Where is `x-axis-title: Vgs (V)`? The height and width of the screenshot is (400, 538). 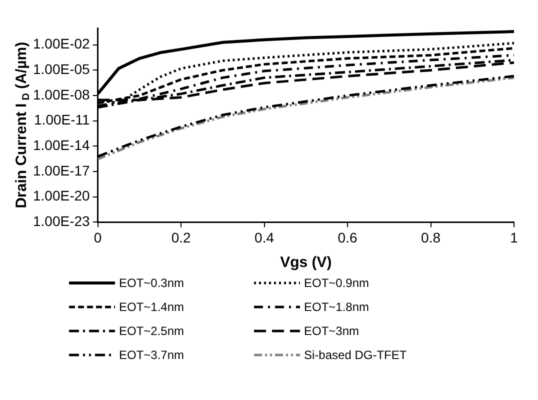 x-axis-title: Vgs (V) is located at coordinates (306, 263).